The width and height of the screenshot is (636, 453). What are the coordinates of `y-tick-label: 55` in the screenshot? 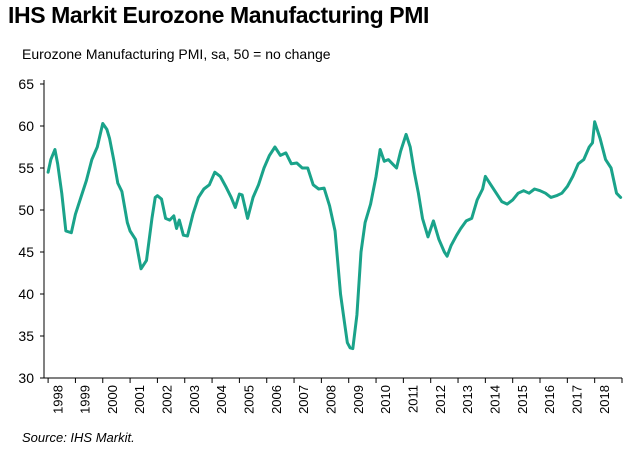 It's located at (26, 168).